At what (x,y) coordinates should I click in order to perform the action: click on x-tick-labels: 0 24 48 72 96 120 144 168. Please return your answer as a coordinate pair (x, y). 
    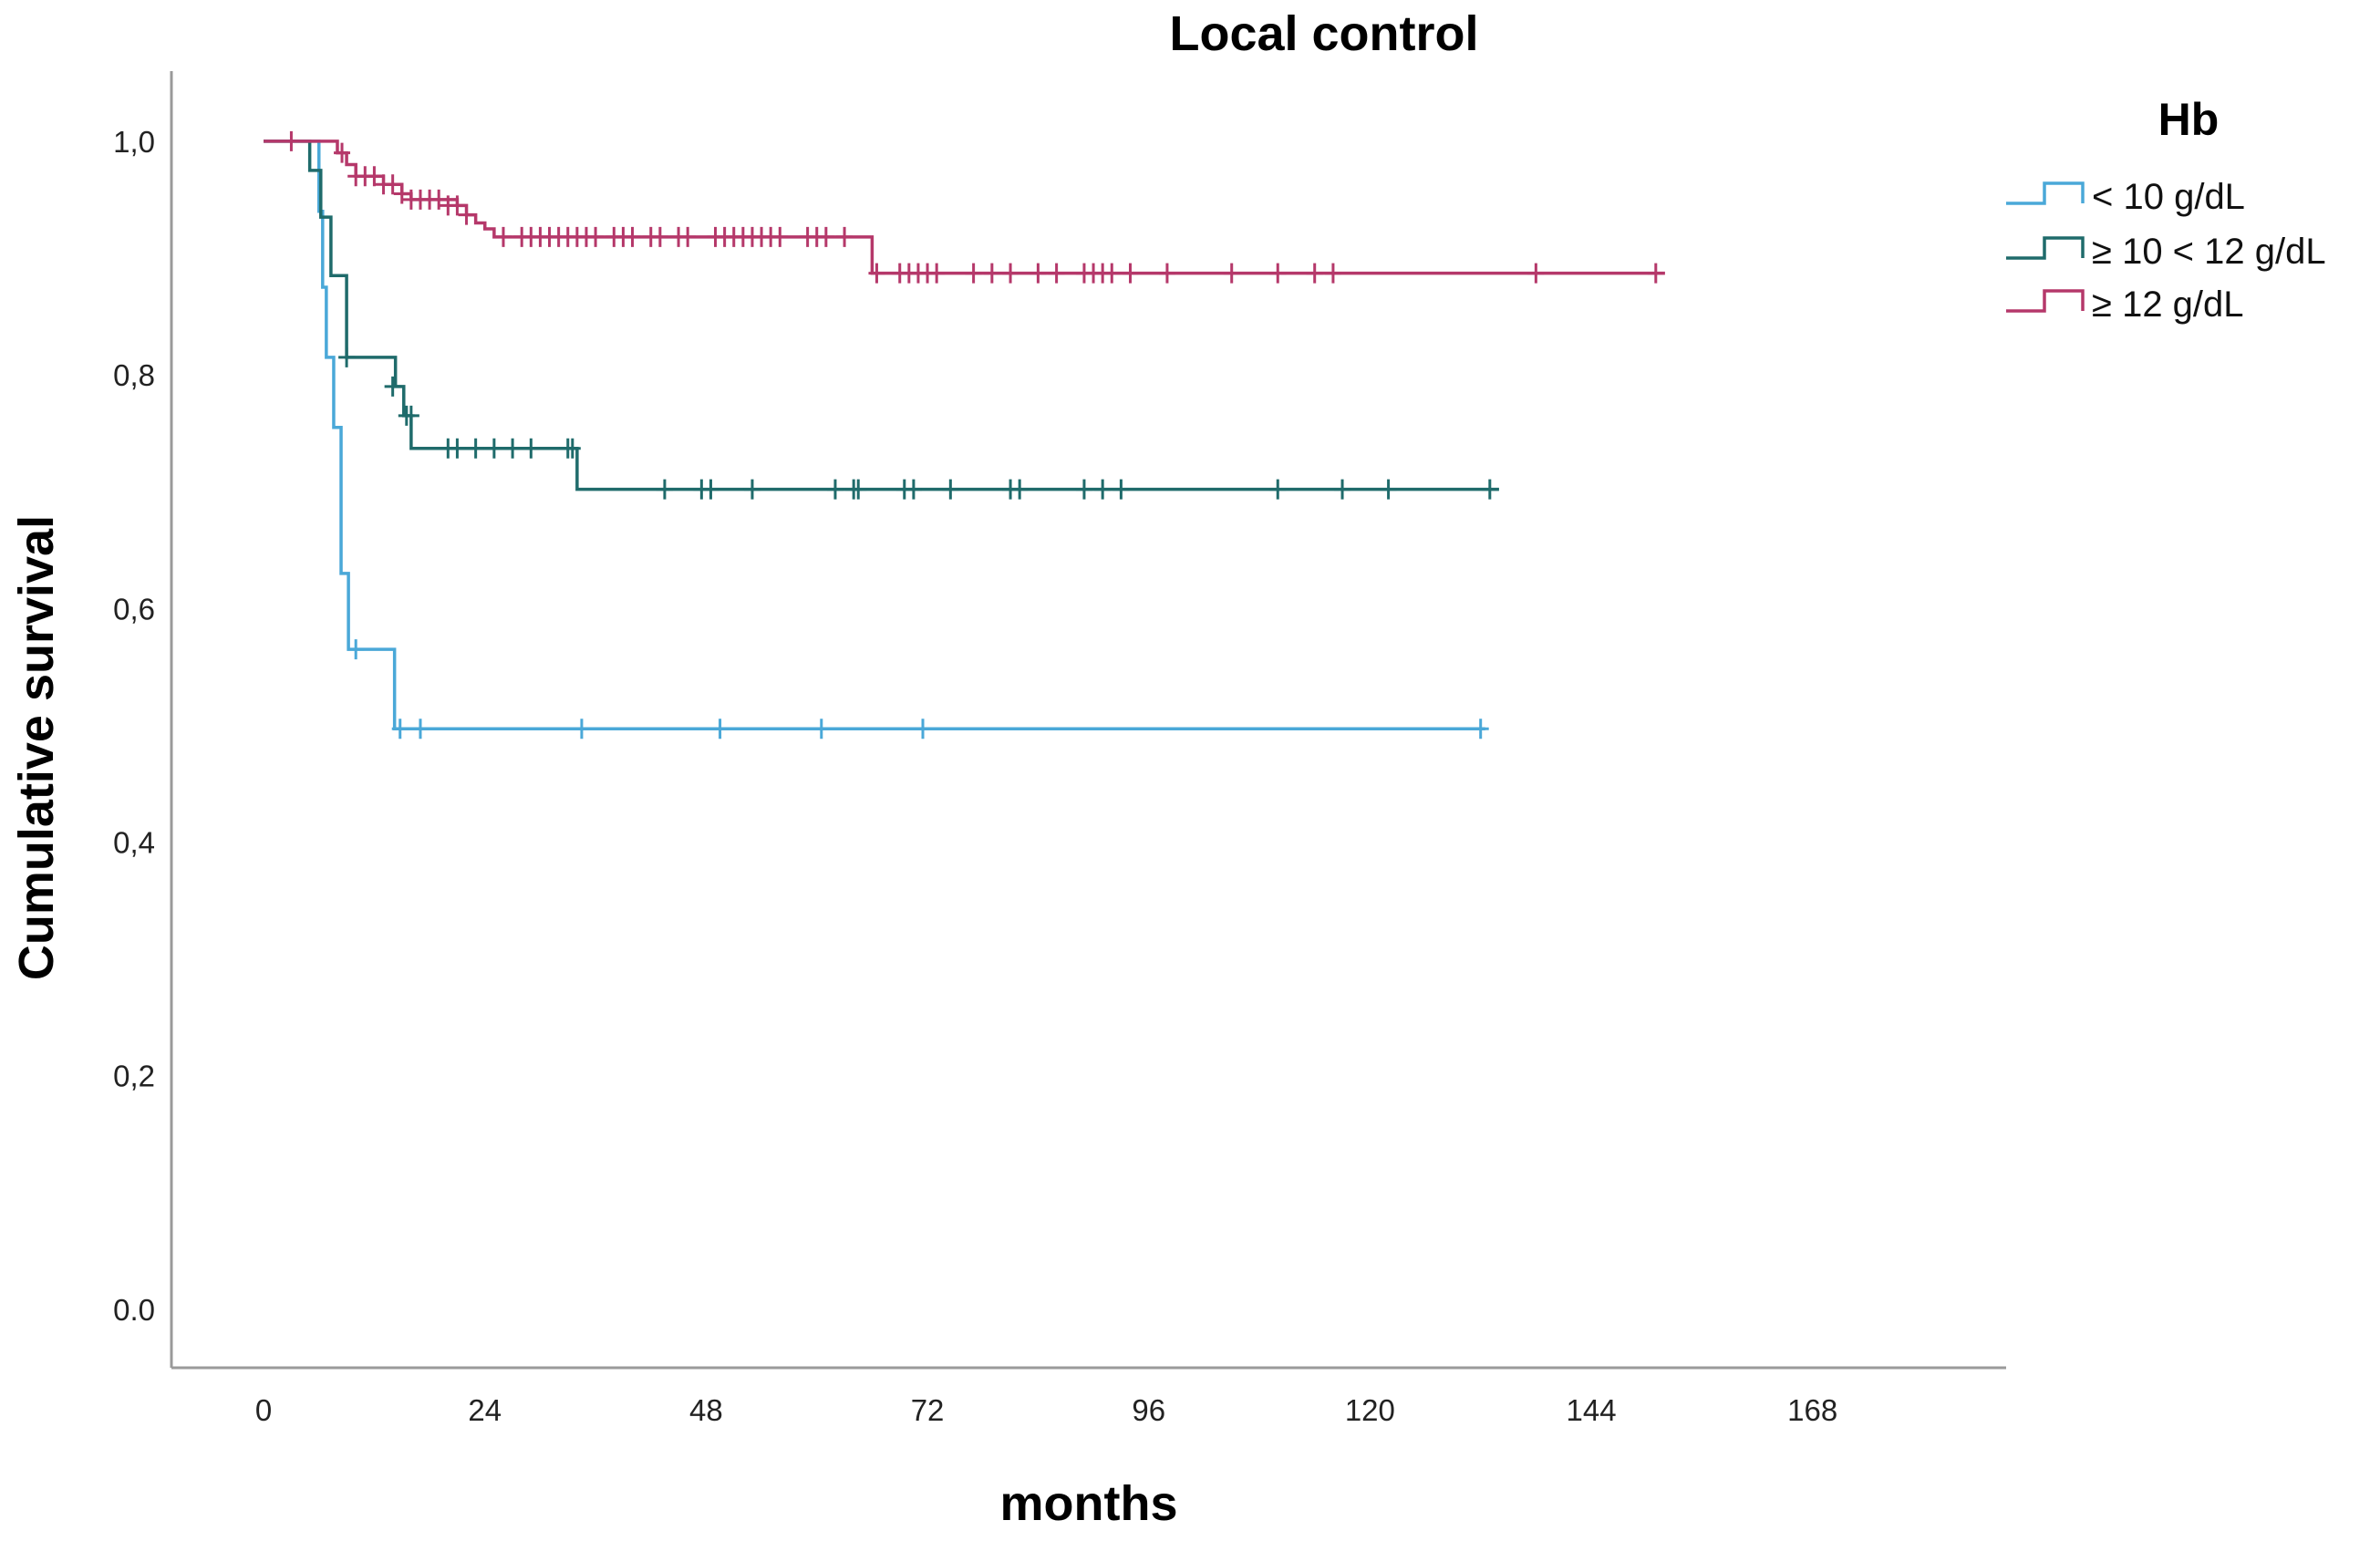
    Looking at the image, I should click on (1046, 1410).